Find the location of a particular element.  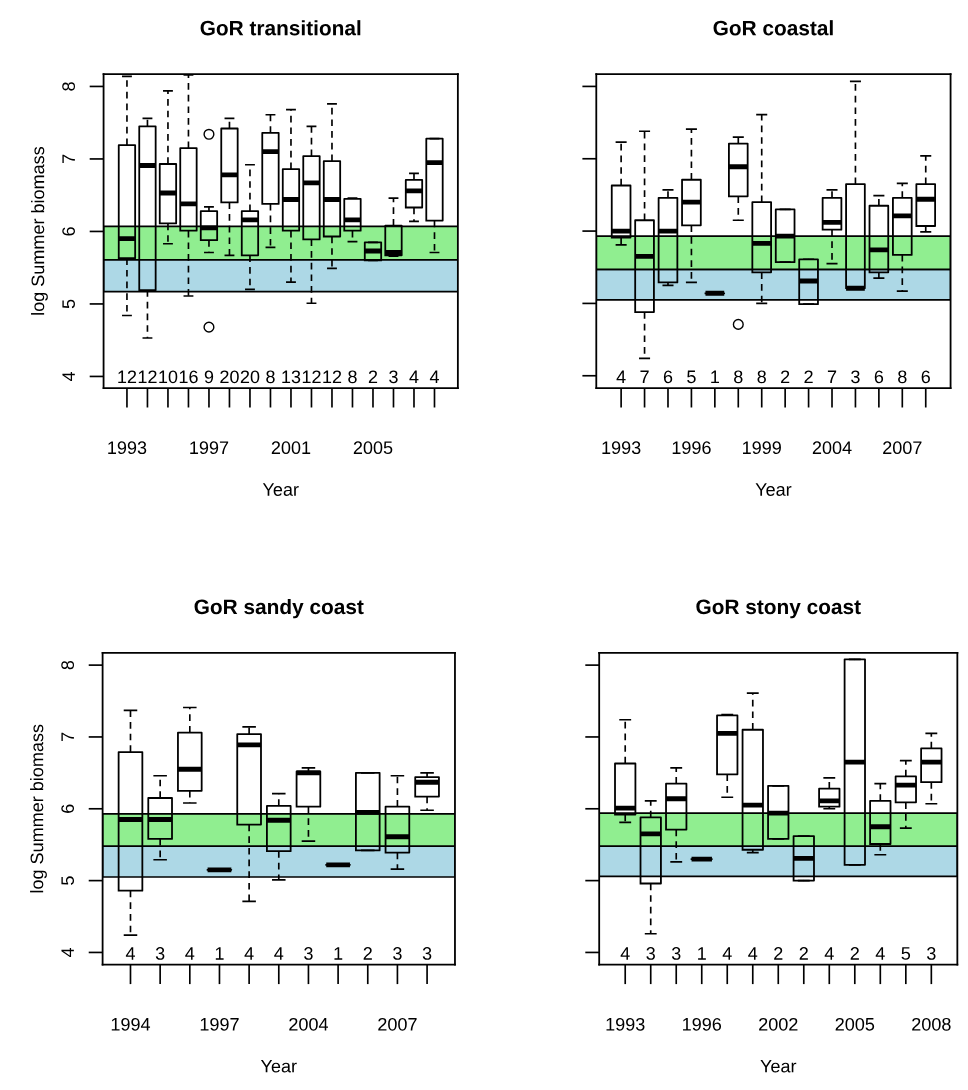

text: 9 is located at coordinates (209, 377).